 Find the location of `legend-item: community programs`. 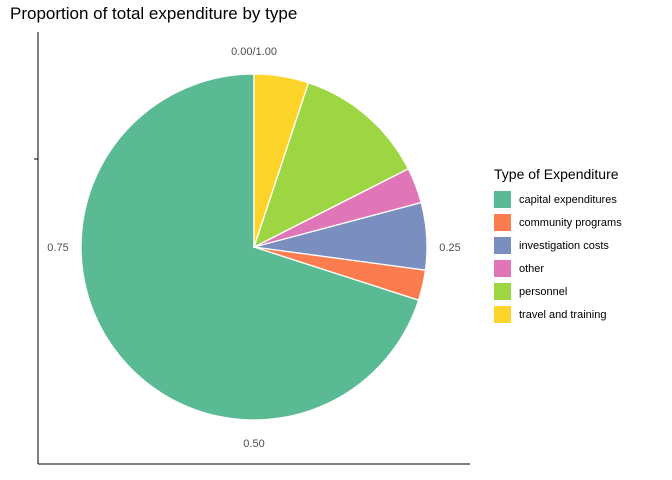

legend-item: community programs is located at coordinates (558, 222).